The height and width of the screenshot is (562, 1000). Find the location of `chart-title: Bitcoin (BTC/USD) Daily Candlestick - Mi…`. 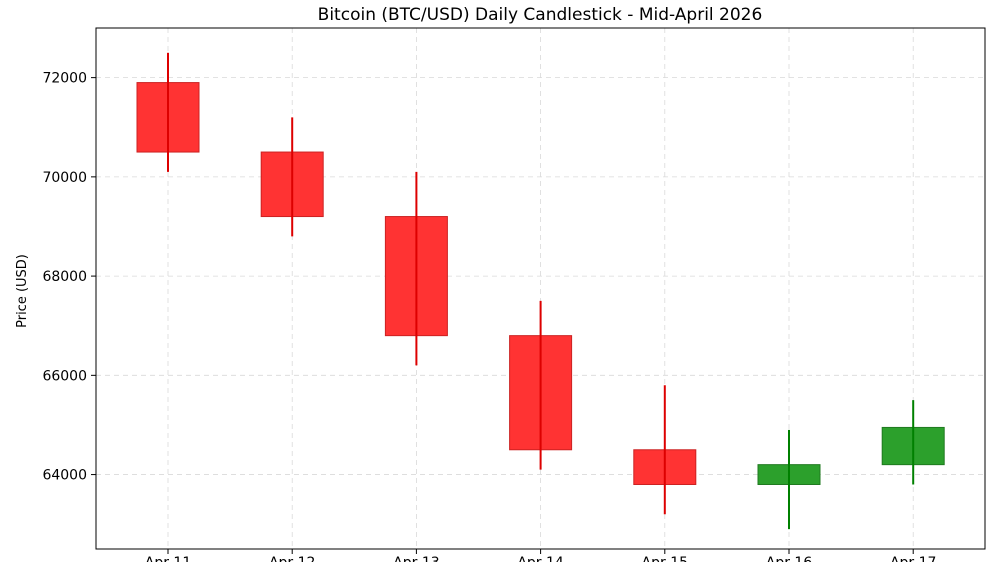

chart-title: Bitcoin (BTC/USD) Daily Candlestick - Mi… is located at coordinates (540, 15).